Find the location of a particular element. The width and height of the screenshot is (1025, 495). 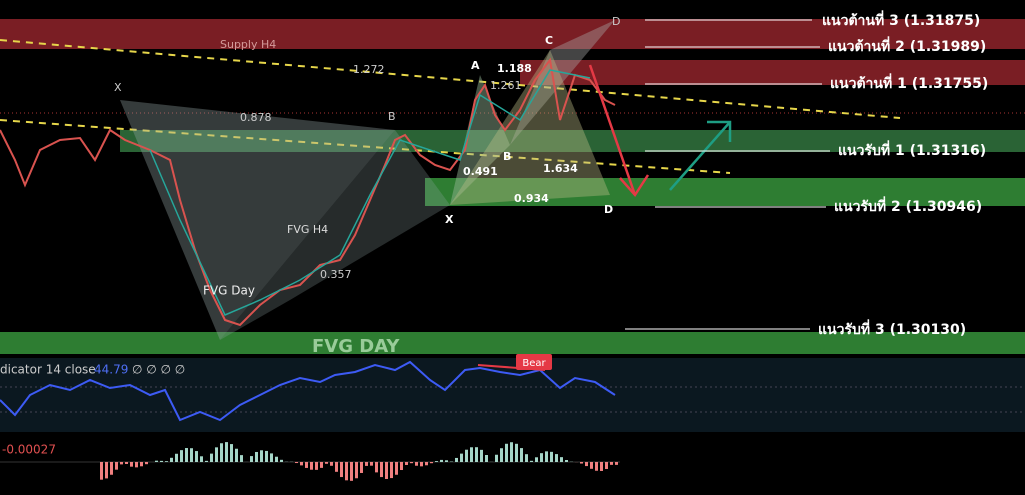

resistance-zone is located at coordinates (772, 72).